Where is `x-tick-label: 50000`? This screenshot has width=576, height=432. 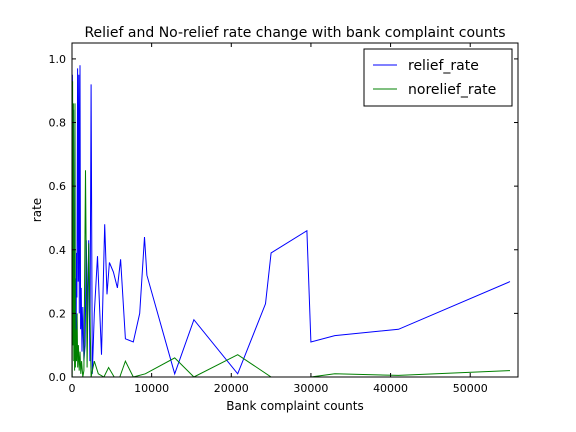
x-tick-label: 50000 is located at coordinates (470, 388).